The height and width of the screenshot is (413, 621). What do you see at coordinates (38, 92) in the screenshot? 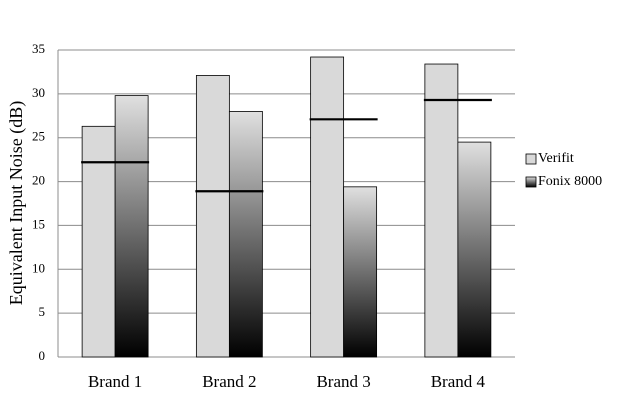
I see `y-tick-label: 30` at bounding box center [38, 92].